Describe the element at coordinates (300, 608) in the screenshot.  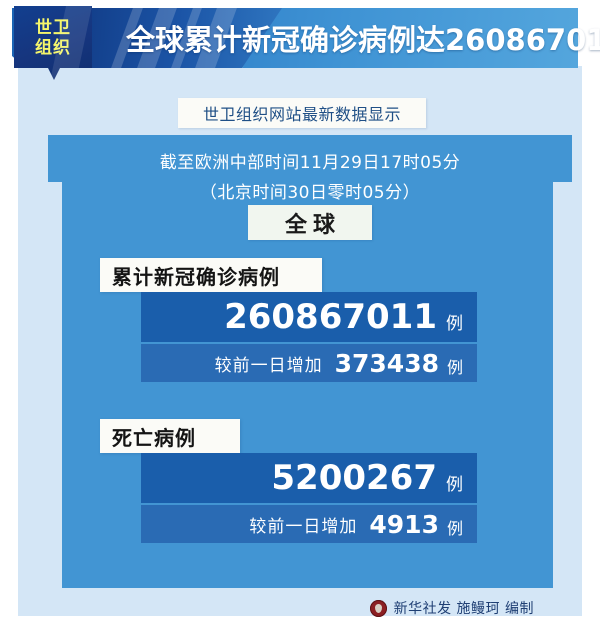
I see `footer-credit: 新华社发 施鳗珂 编制` at that location.